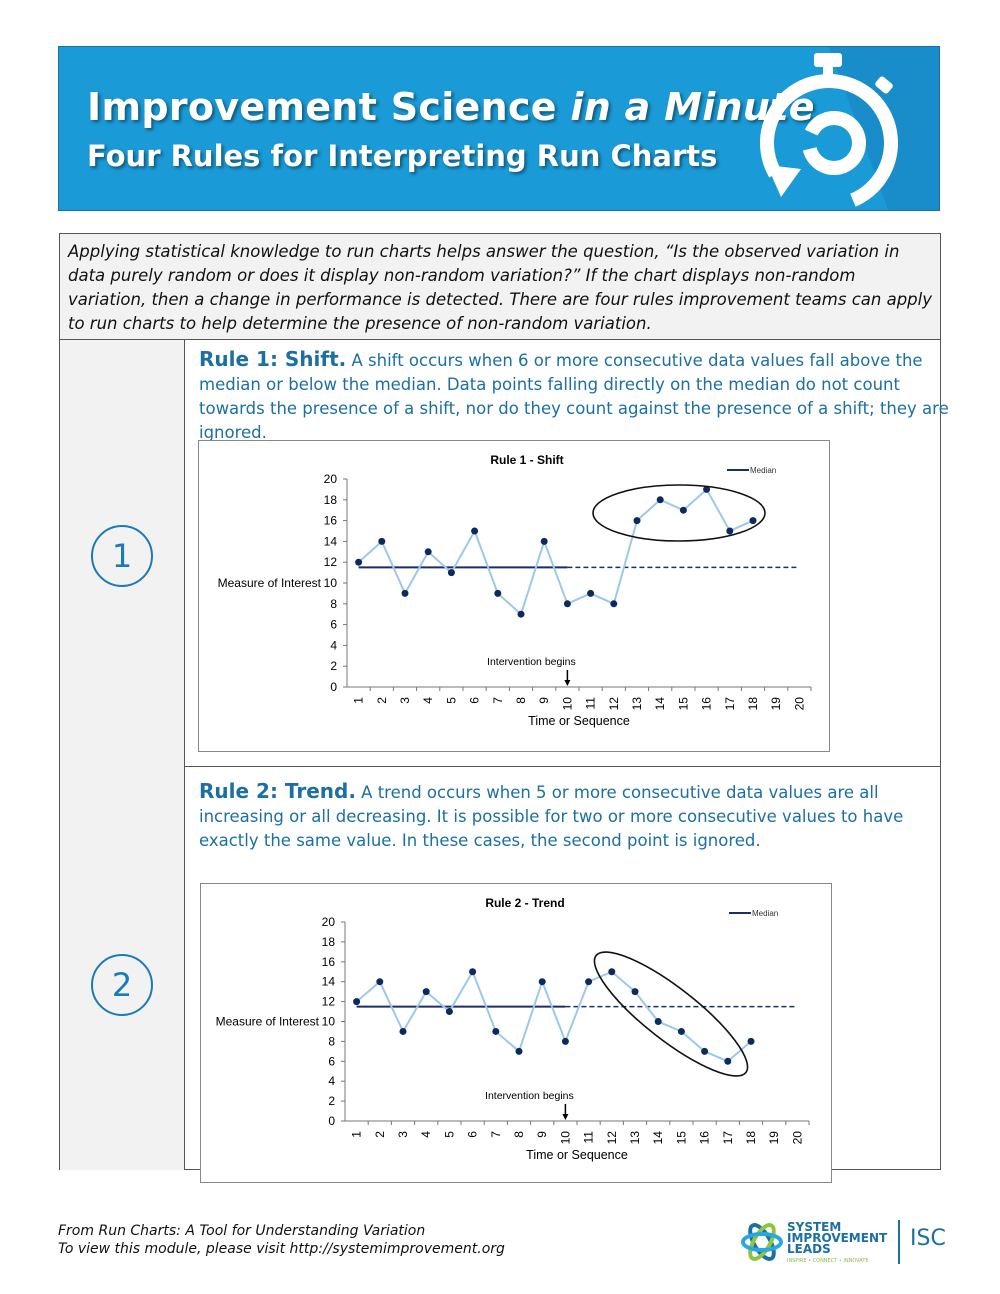  I want to click on logo-line-3: LEADS, so click(809, 1249).